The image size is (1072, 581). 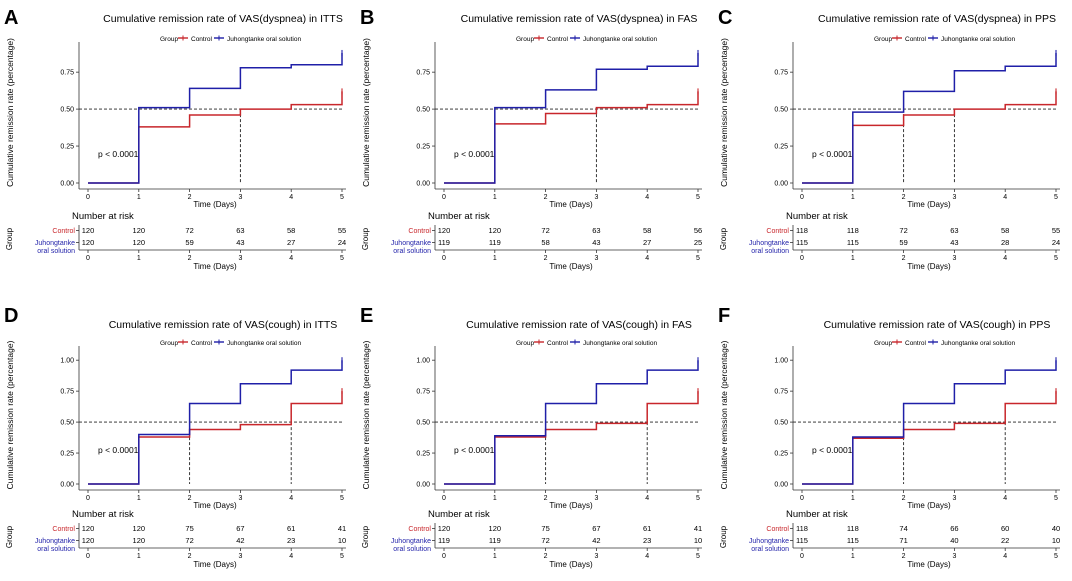 What do you see at coordinates (853, 230) in the screenshot?
I see `risk-count-control: 118` at bounding box center [853, 230].